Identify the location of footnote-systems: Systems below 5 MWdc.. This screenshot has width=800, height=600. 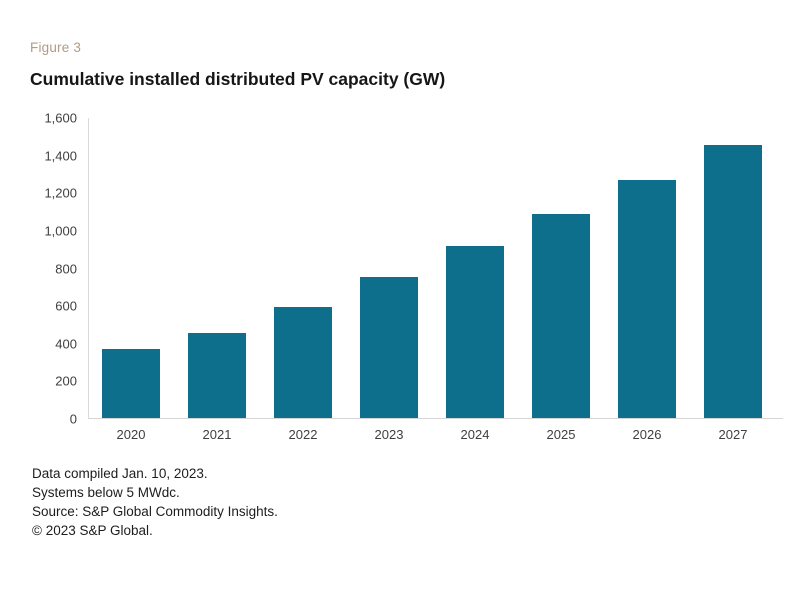
(106, 492).